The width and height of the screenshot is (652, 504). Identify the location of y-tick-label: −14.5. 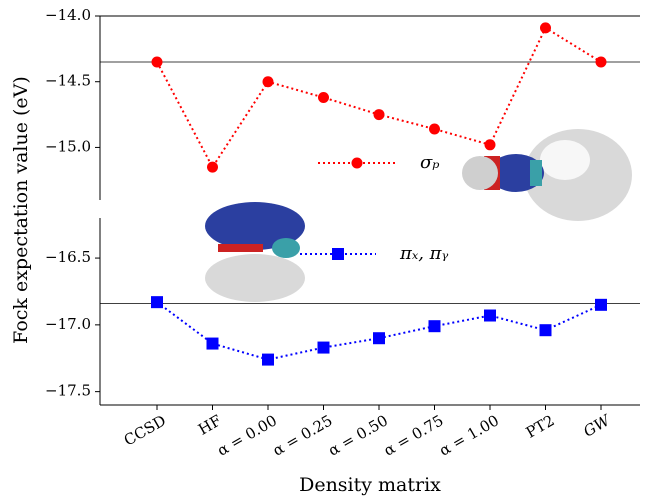
(68, 81).